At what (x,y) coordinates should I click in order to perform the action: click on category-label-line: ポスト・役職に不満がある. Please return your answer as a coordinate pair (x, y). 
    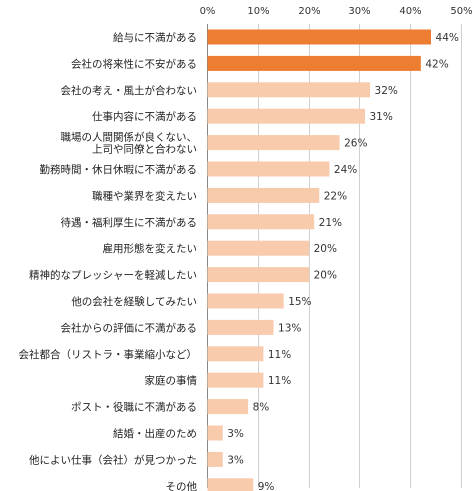
    Looking at the image, I should click on (134, 407).